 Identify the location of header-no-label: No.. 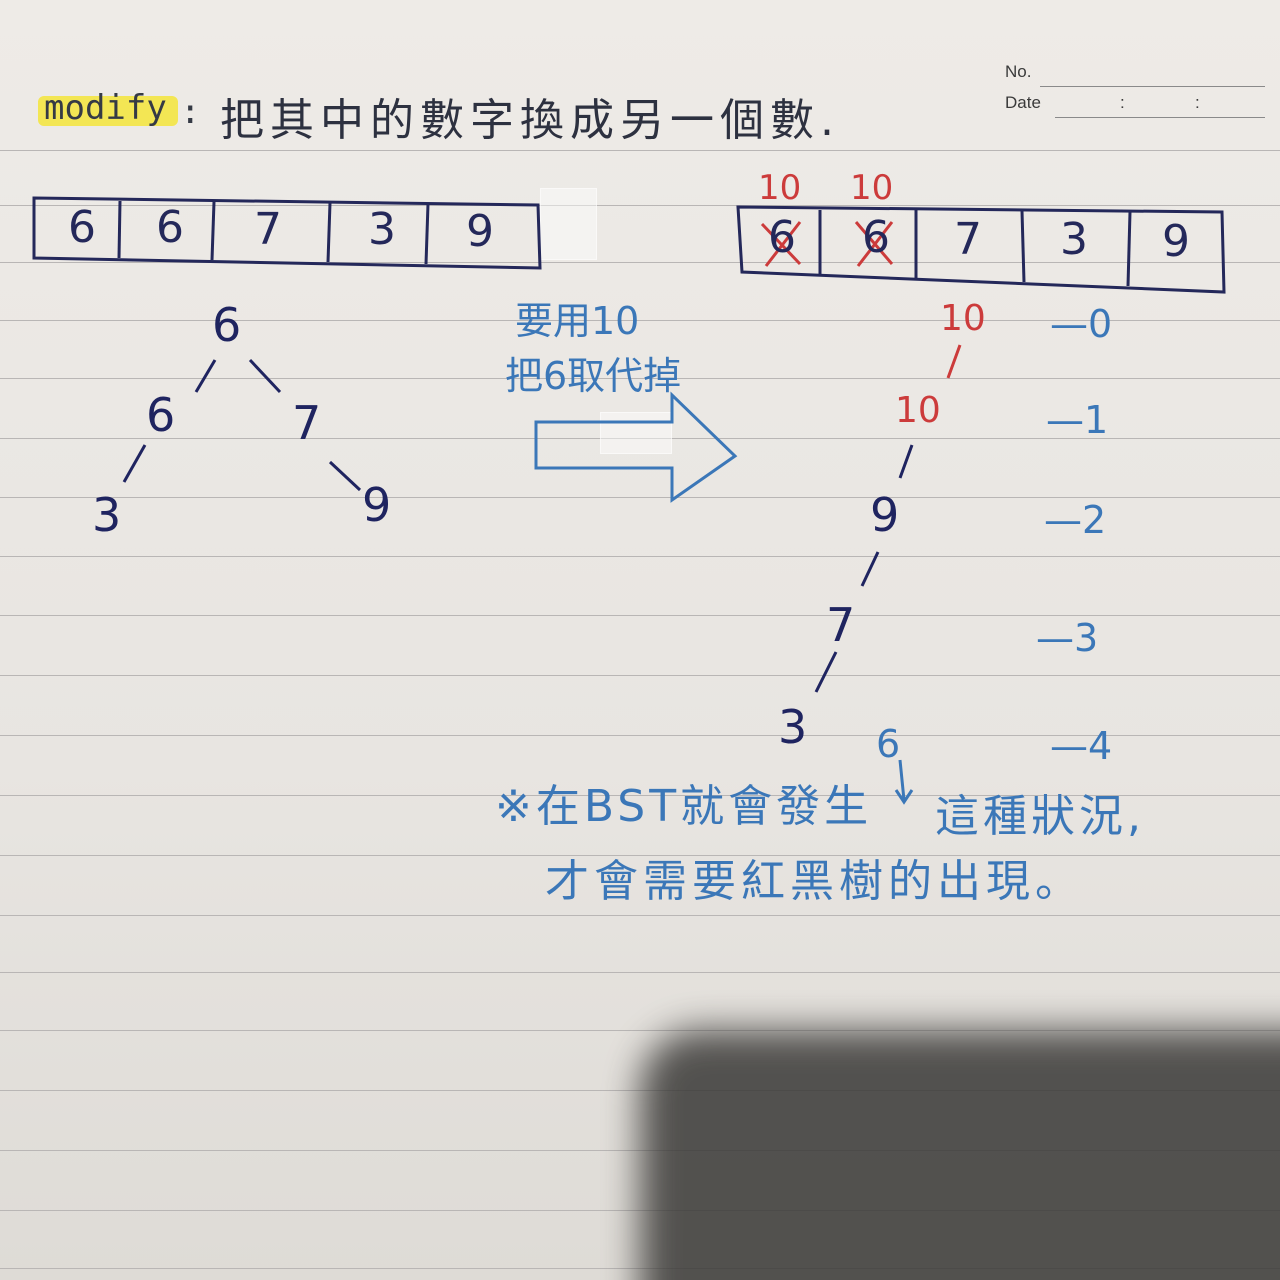
(1018, 71).